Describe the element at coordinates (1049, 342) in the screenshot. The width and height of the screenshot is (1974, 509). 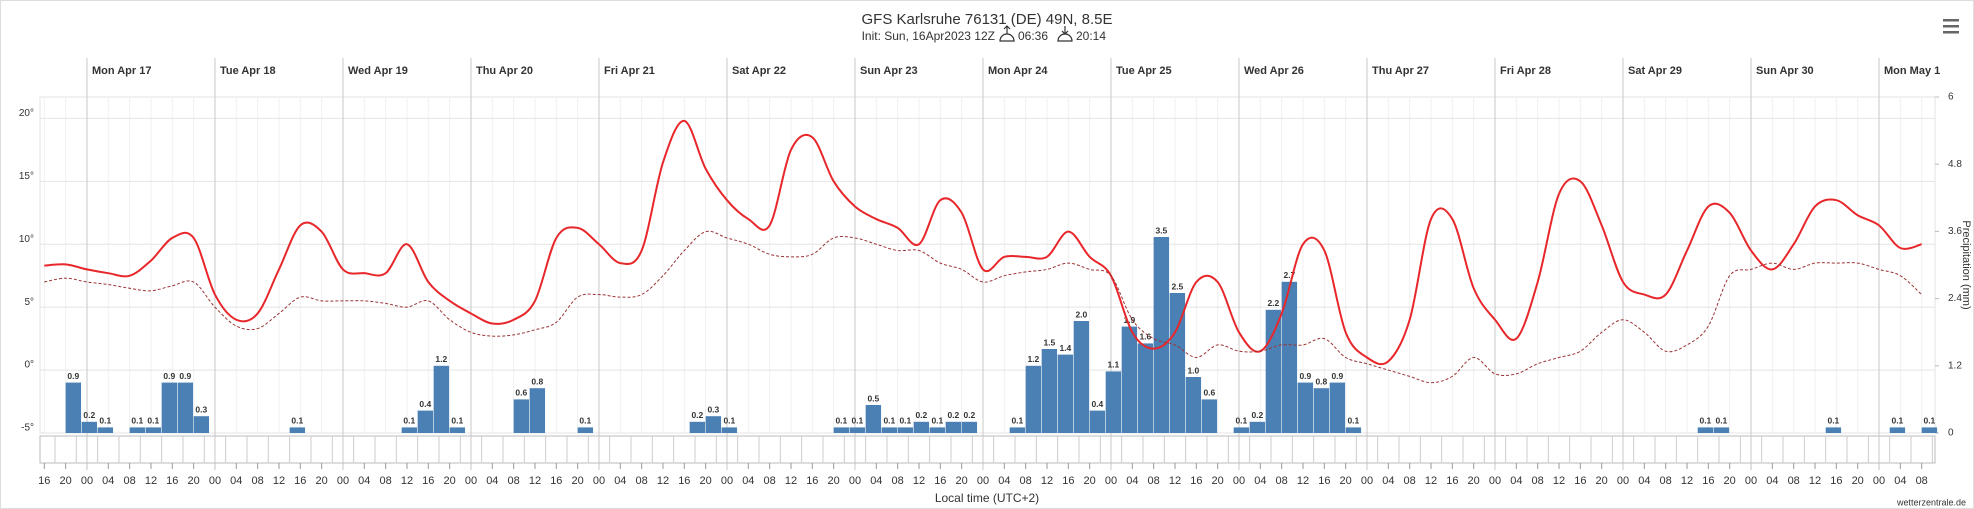
I see `bar-value-label: 1.5` at that location.